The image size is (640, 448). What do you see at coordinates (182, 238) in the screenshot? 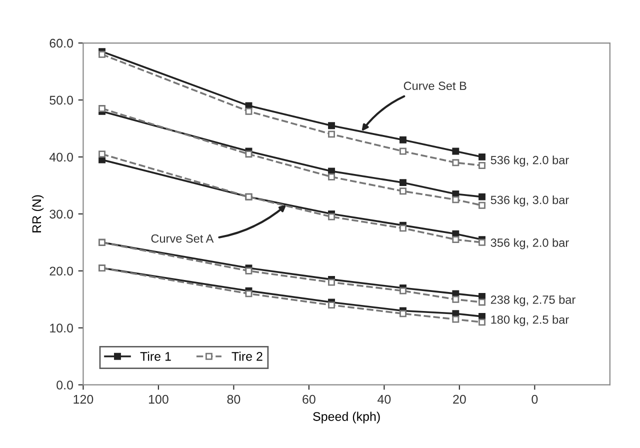
I see `annotation: Curve Set A` at bounding box center [182, 238].